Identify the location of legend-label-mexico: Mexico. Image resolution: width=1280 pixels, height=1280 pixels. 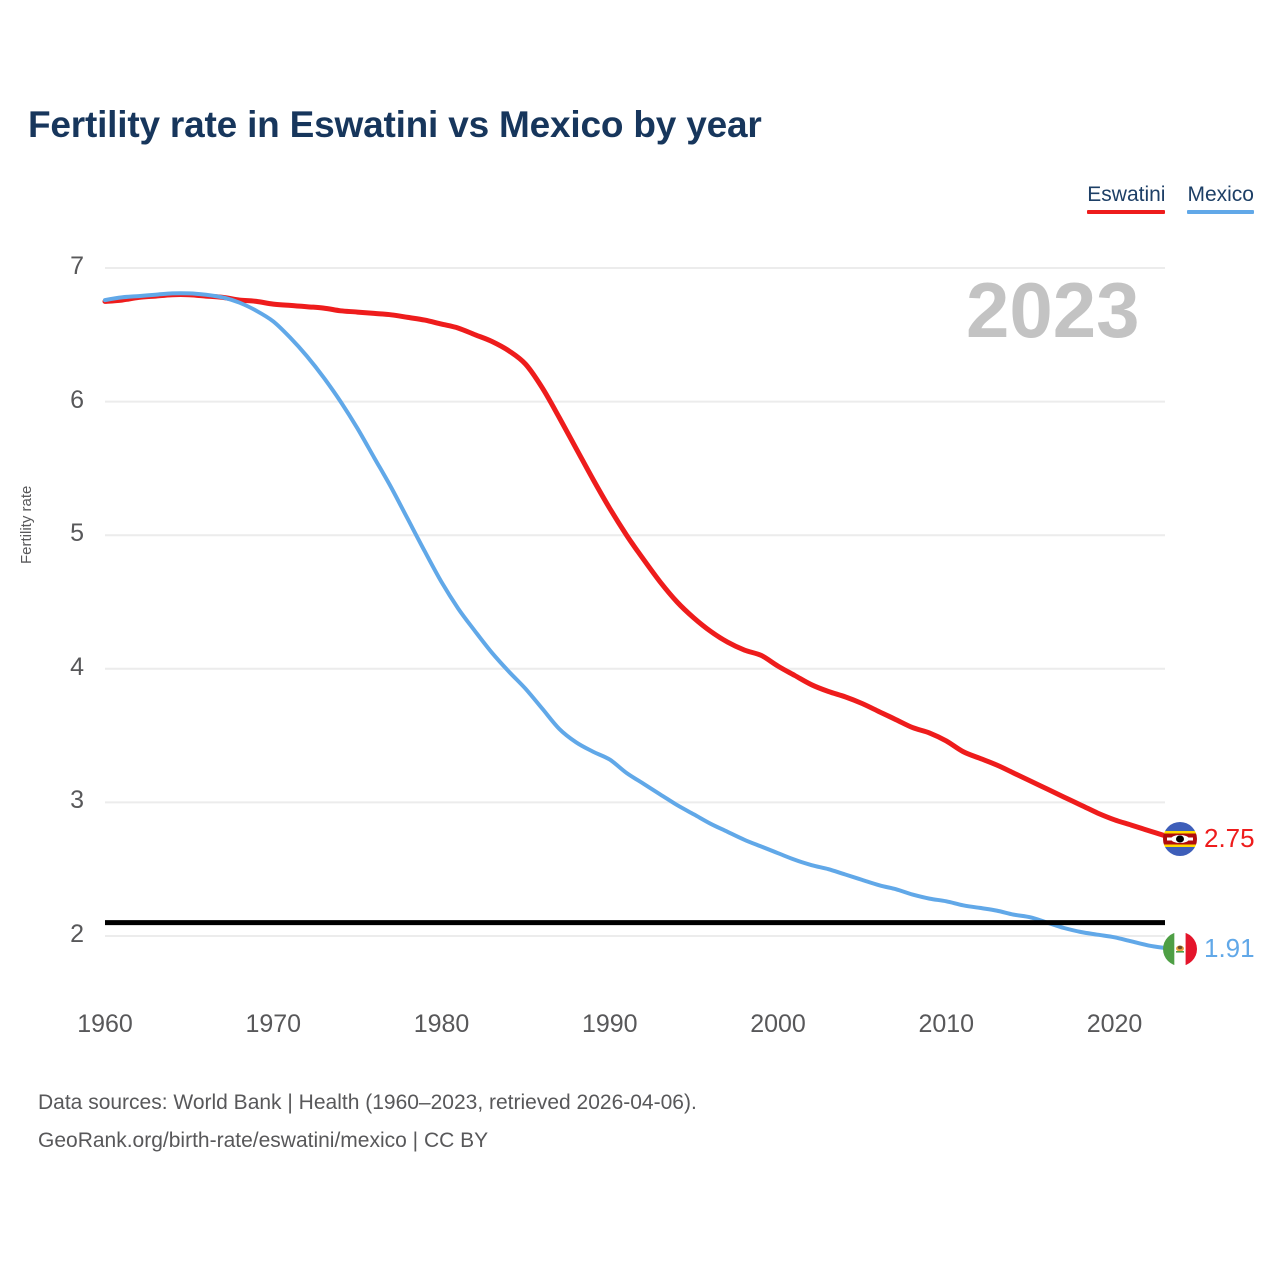
(1220, 194).